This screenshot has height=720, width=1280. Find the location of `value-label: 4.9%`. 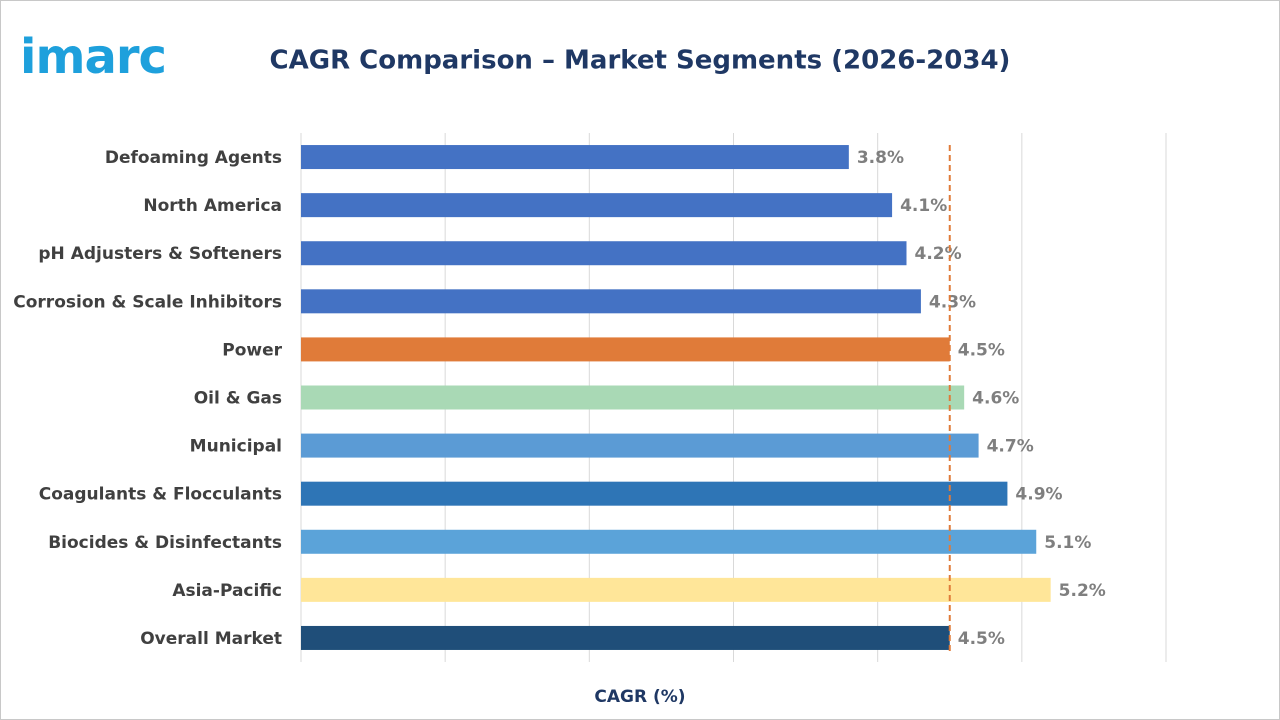

value-label: 4.9% is located at coordinates (1038, 495).